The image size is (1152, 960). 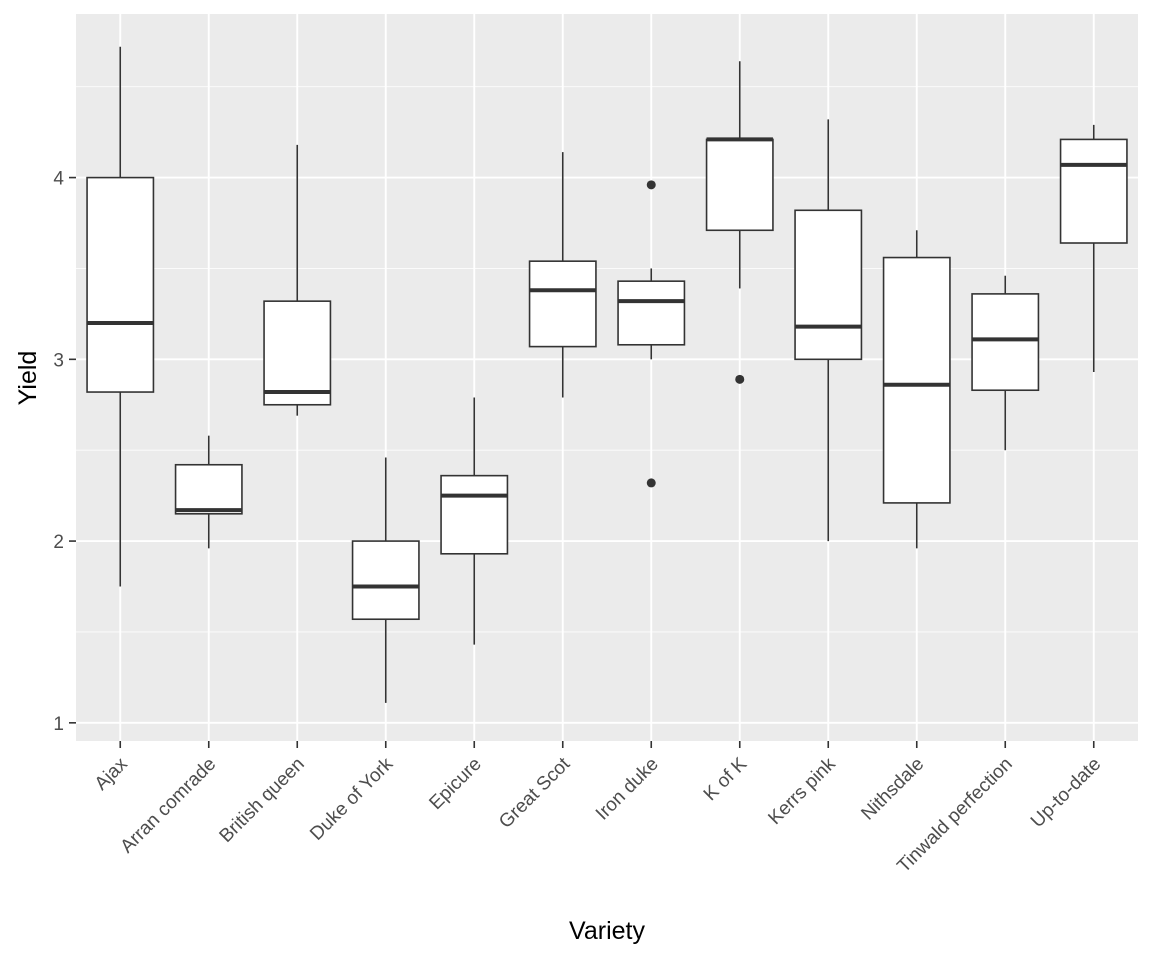 What do you see at coordinates (58, 360) in the screenshot?
I see `y-tick-label: 3` at bounding box center [58, 360].